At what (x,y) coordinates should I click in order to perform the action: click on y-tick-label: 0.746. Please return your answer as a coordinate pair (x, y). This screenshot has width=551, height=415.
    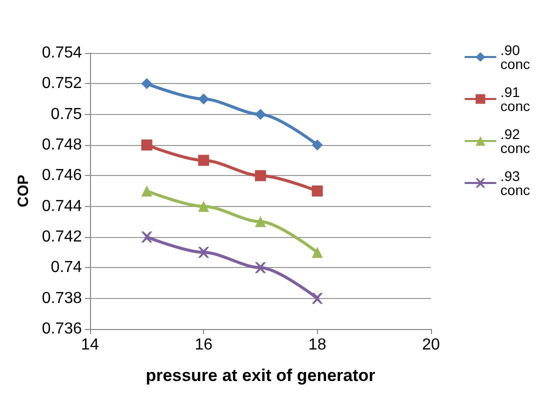
    Looking at the image, I should click on (62, 175).